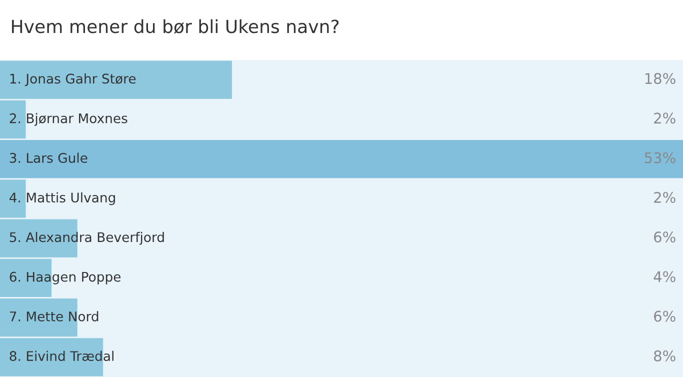 The image size is (683, 377). What do you see at coordinates (660, 78) in the screenshot?
I see `data-label: 18%` at bounding box center [660, 78].